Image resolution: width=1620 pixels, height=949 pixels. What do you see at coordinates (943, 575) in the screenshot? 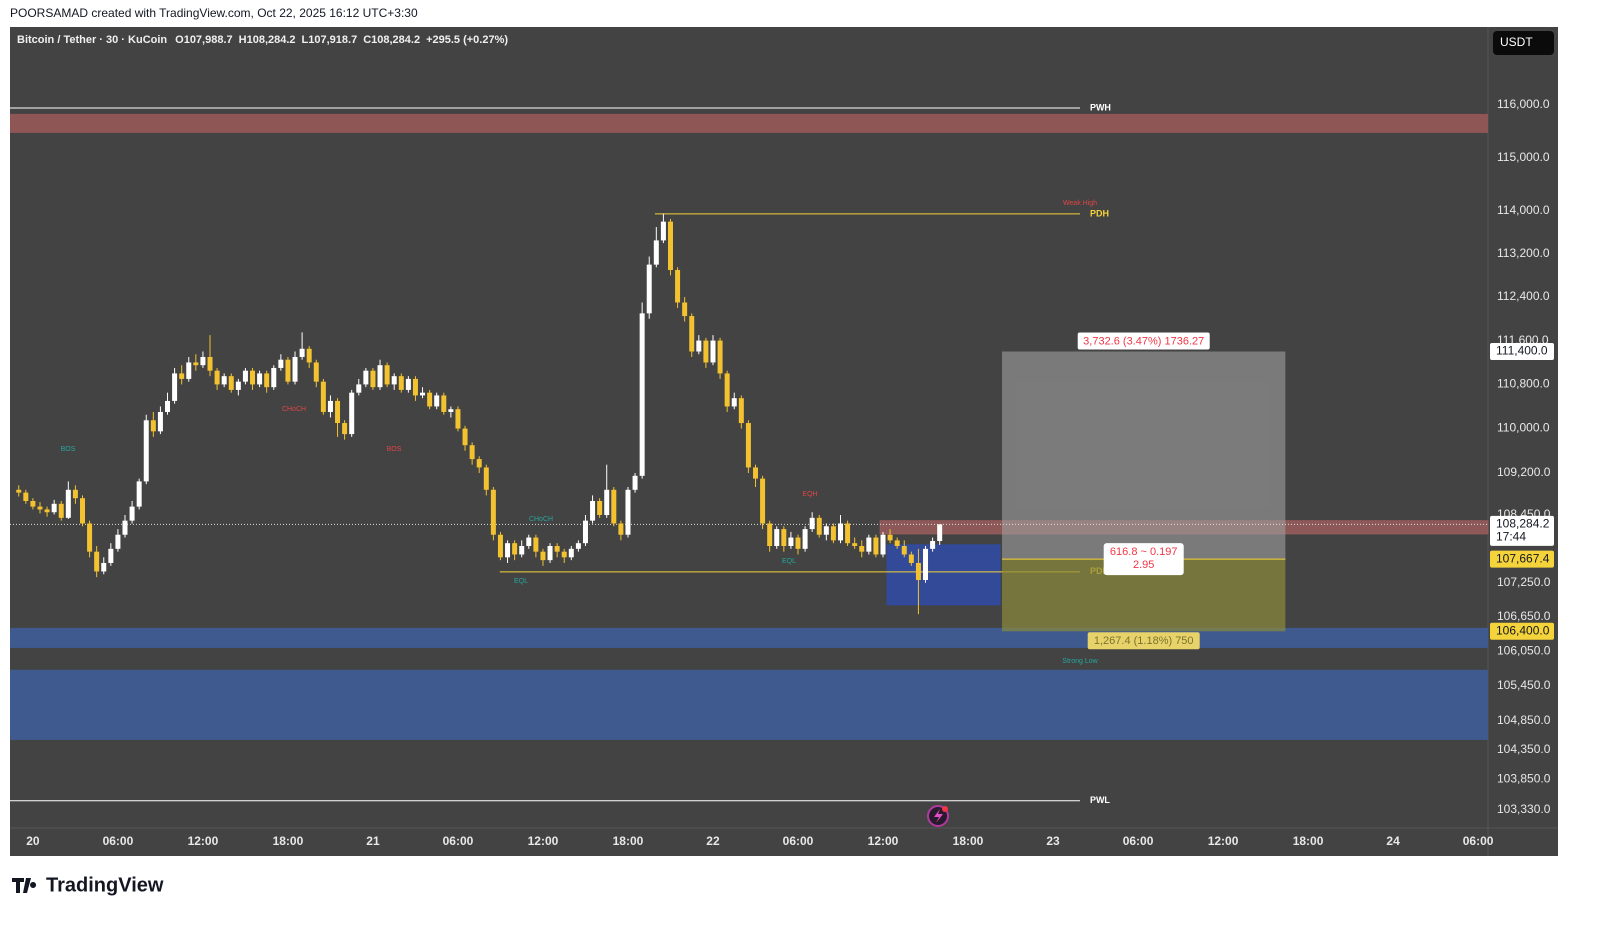
I see `zone-box` at bounding box center [943, 575].